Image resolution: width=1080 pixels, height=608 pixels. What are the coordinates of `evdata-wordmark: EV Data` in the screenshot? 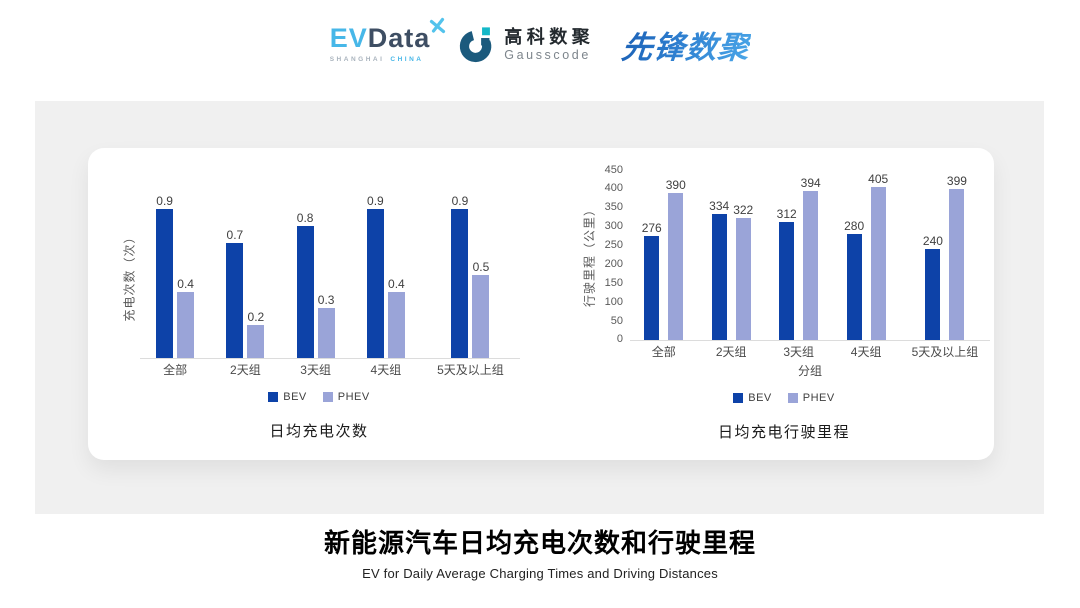 It's located at (380, 38).